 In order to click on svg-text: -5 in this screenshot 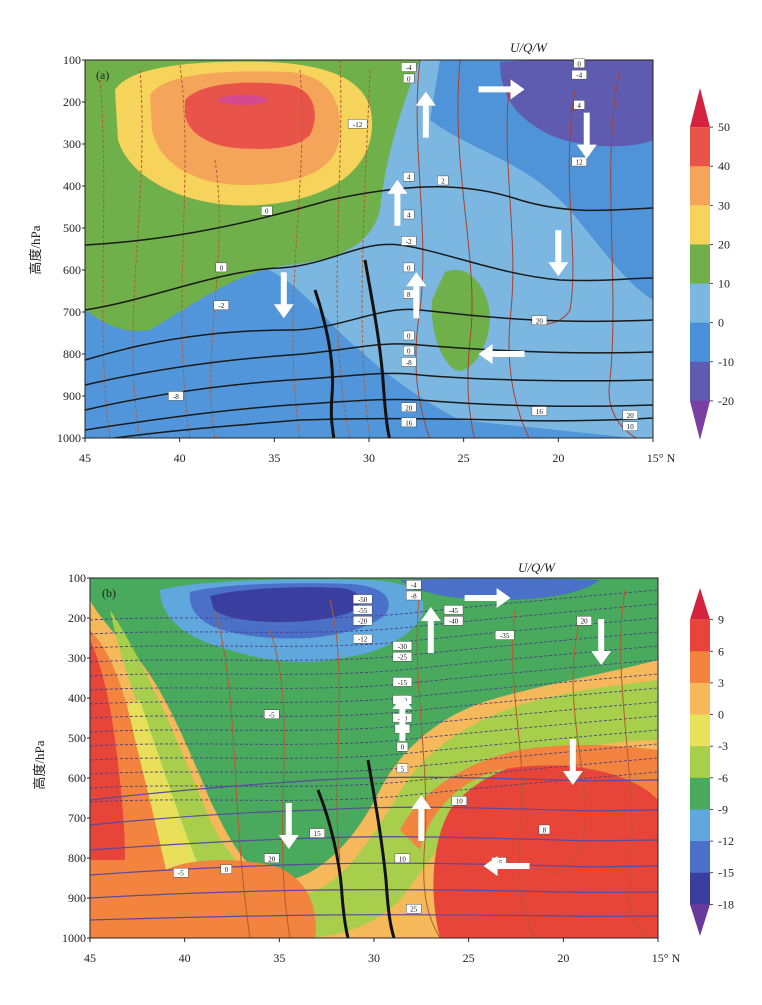, I will do `click(272, 715)`.